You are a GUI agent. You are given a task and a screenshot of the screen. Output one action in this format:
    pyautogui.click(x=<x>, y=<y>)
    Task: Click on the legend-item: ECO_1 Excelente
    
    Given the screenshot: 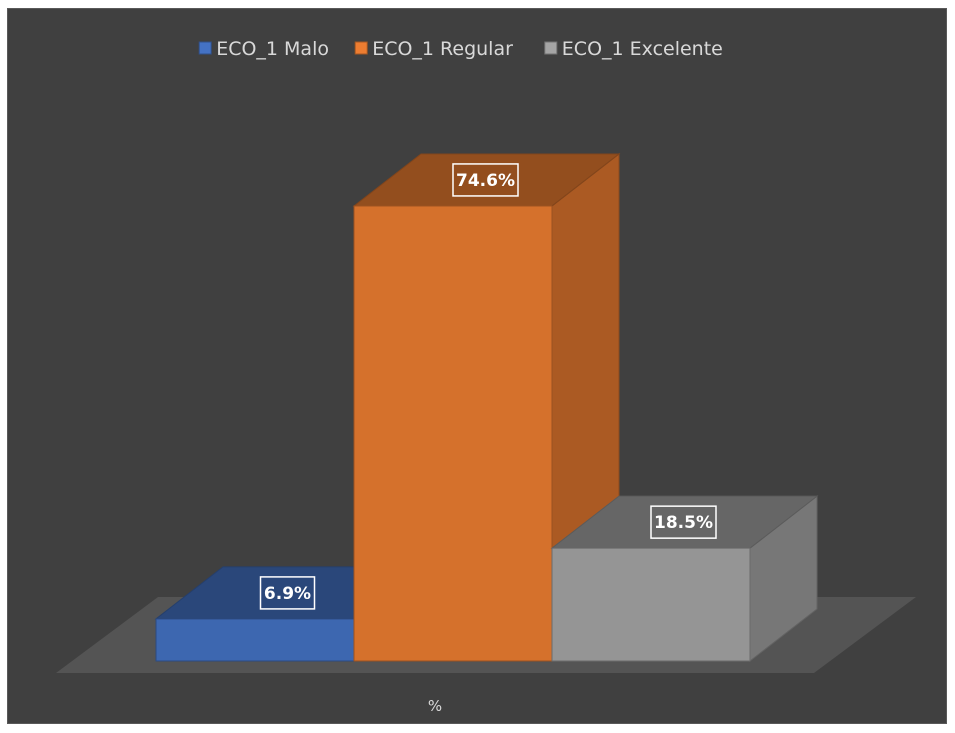 What is the action you would take?
    pyautogui.click(x=633, y=49)
    